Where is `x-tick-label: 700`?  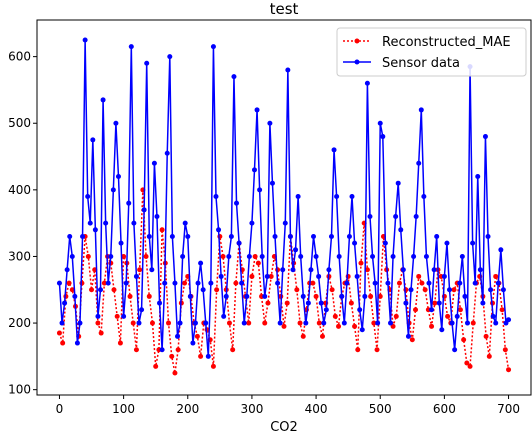 x-tick-label: 700 is located at coordinates (508, 409).